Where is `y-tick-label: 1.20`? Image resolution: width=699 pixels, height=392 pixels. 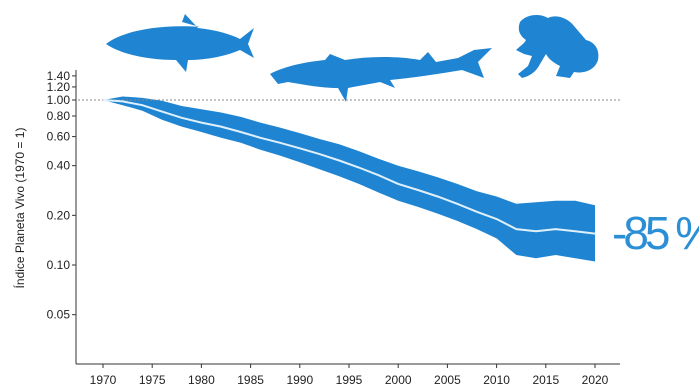 y-tick-label: 1.20 is located at coordinates (59, 87).